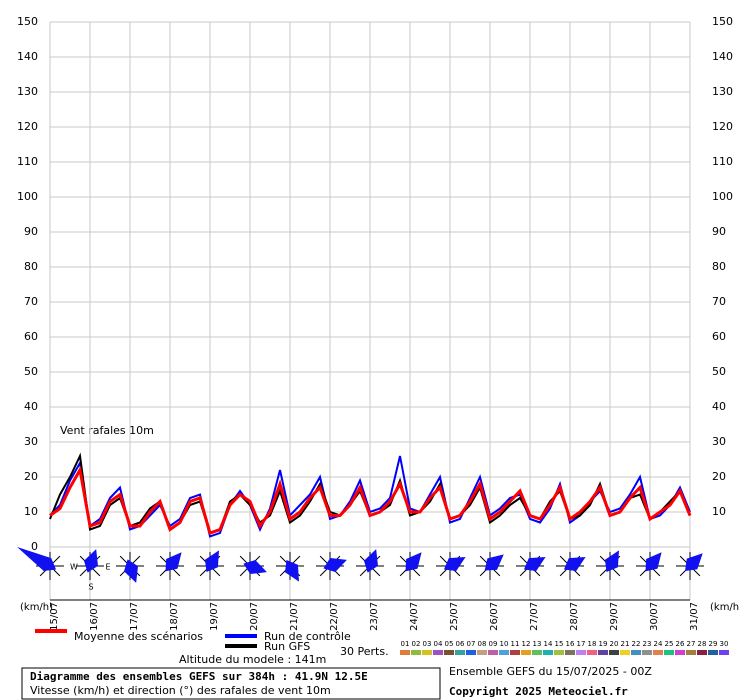 The width and height of the screenshot is (740, 700). What do you see at coordinates (214, 616) in the screenshot?
I see `x-tick-label: 19/07` at bounding box center [214, 616].